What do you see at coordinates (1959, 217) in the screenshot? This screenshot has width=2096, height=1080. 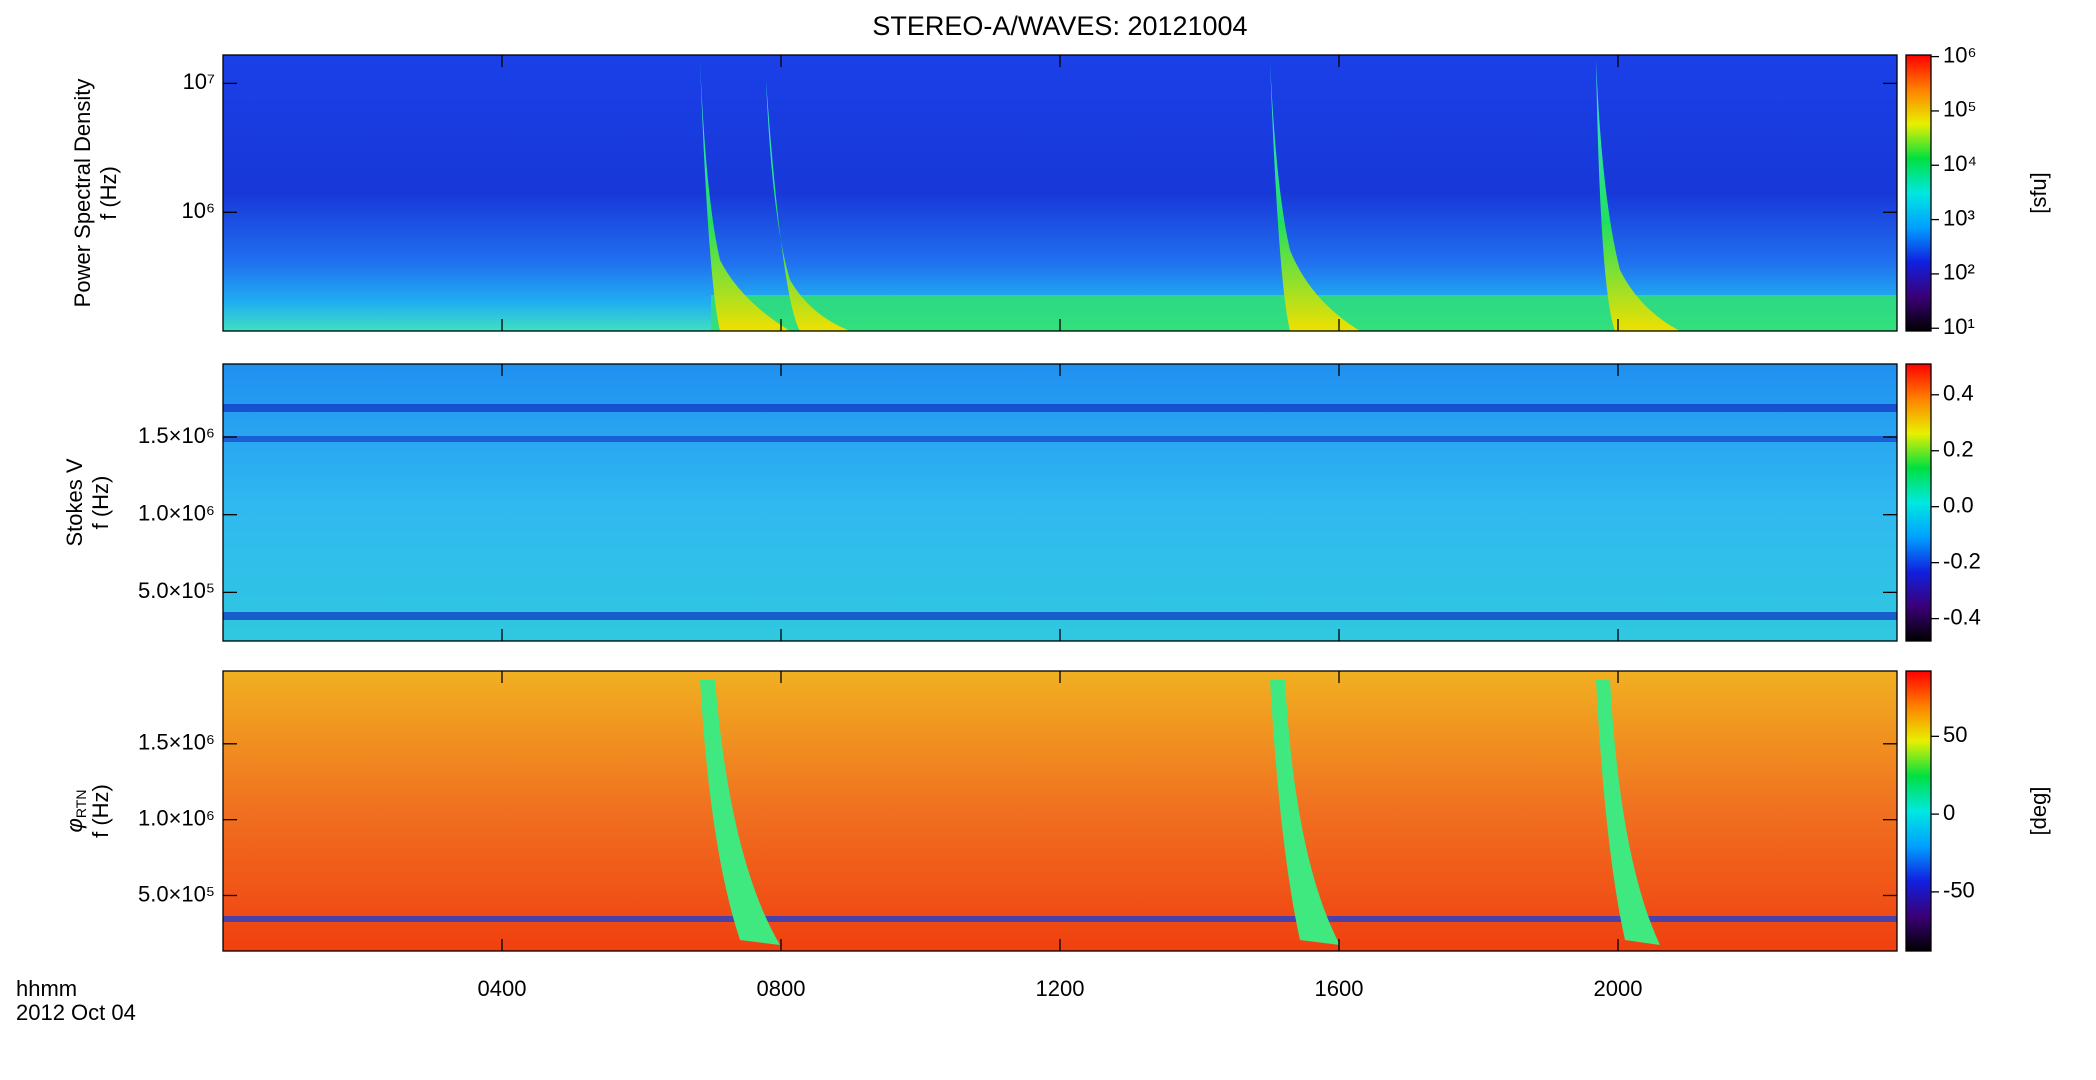 I see `colorbar-tick-label: 10³` at bounding box center [1959, 217].